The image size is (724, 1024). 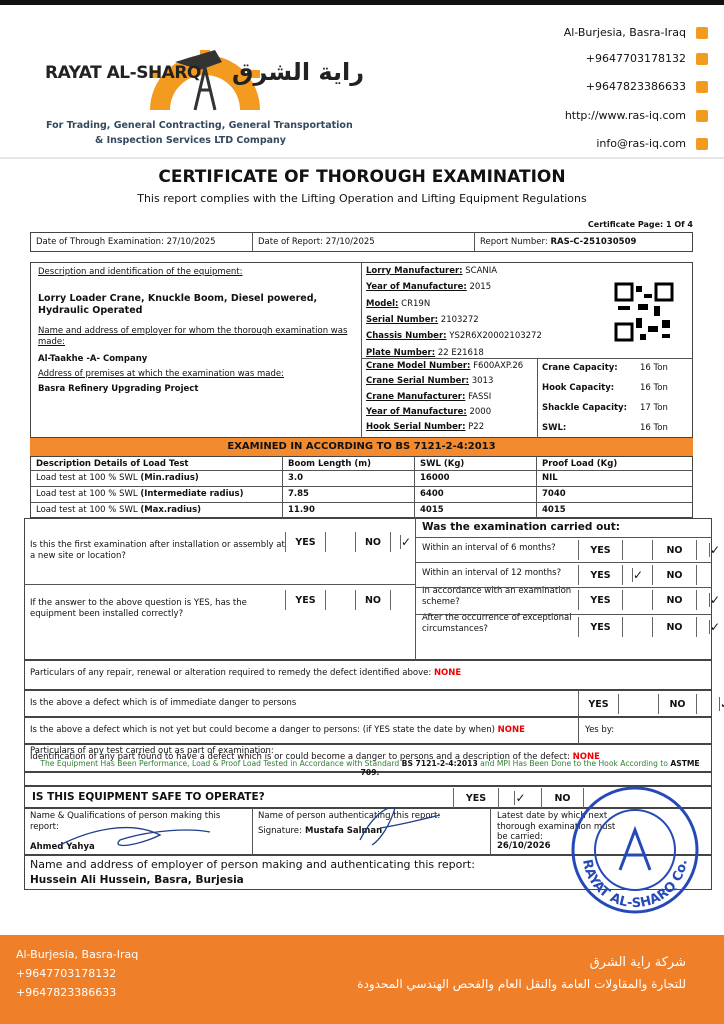 What do you see at coordinates (368, 872) in the screenshot?
I see `employer-row` at bounding box center [368, 872].